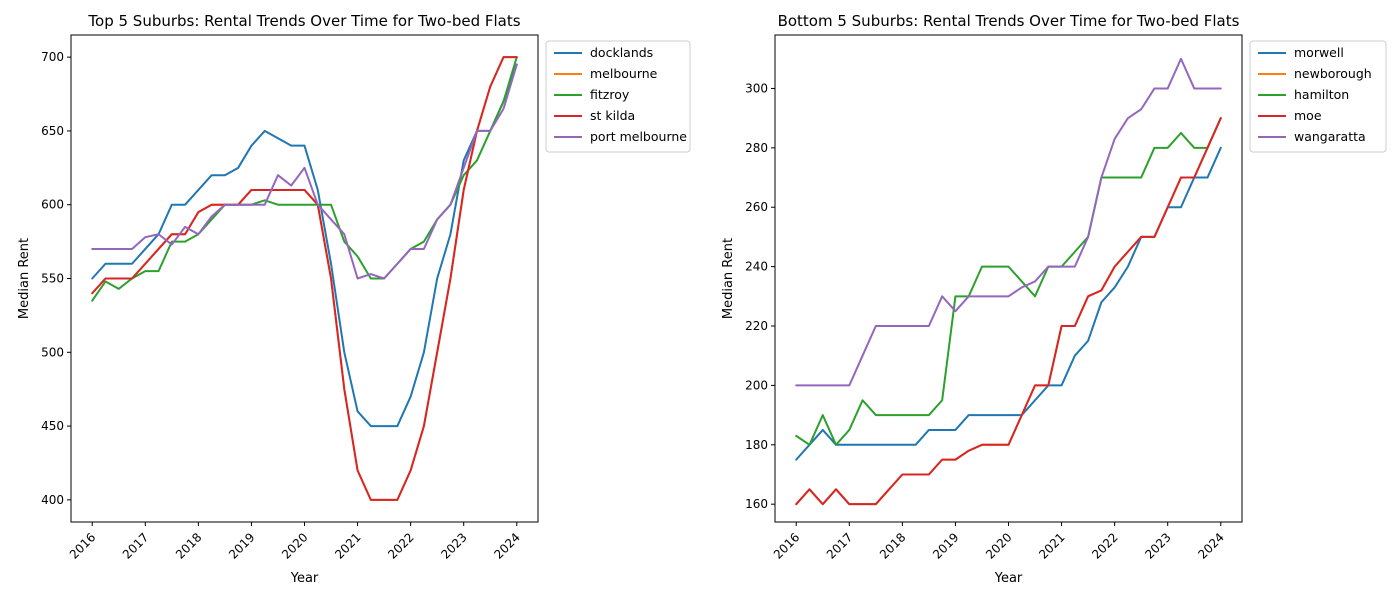 The width and height of the screenshot is (1400, 600). I want to click on y-tick-label: 500, so click(52, 352).